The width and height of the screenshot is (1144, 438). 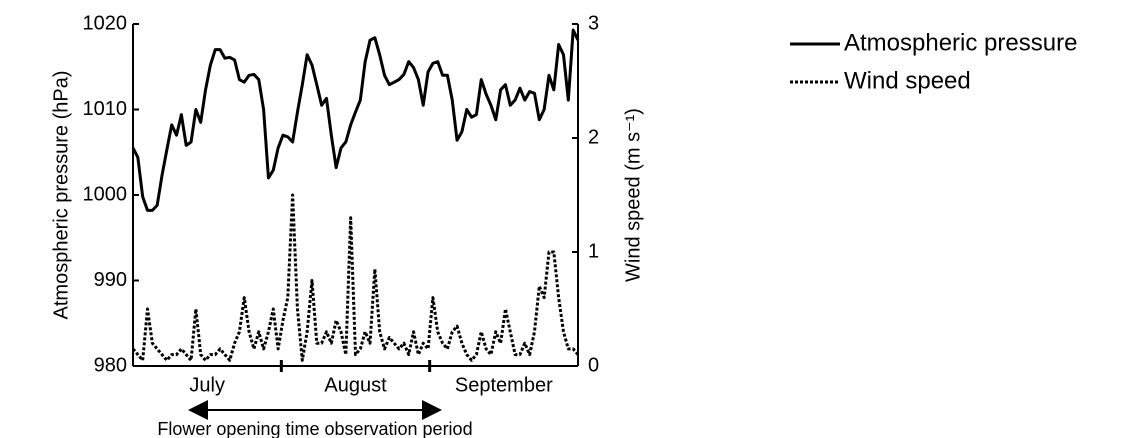 I want to click on y2-tick-label: 3, so click(x=593, y=23).